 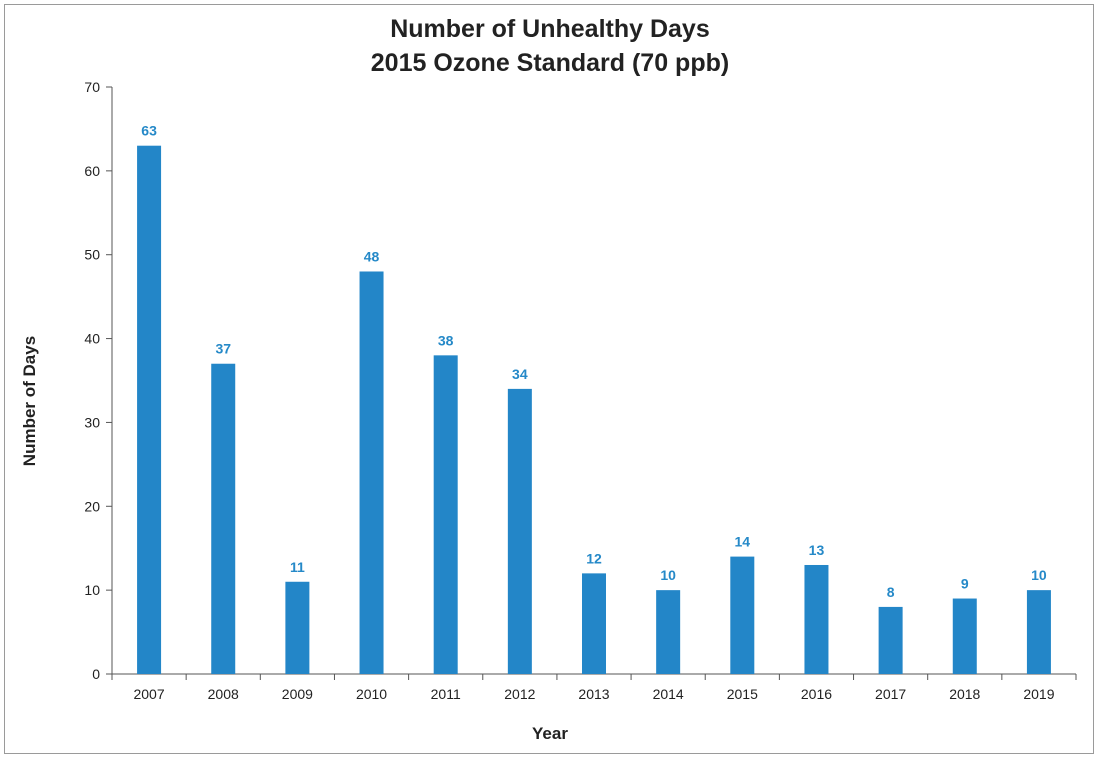 What do you see at coordinates (92, 171) in the screenshot?
I see `y-tick-label: 60` at bounding box center [92, 171].